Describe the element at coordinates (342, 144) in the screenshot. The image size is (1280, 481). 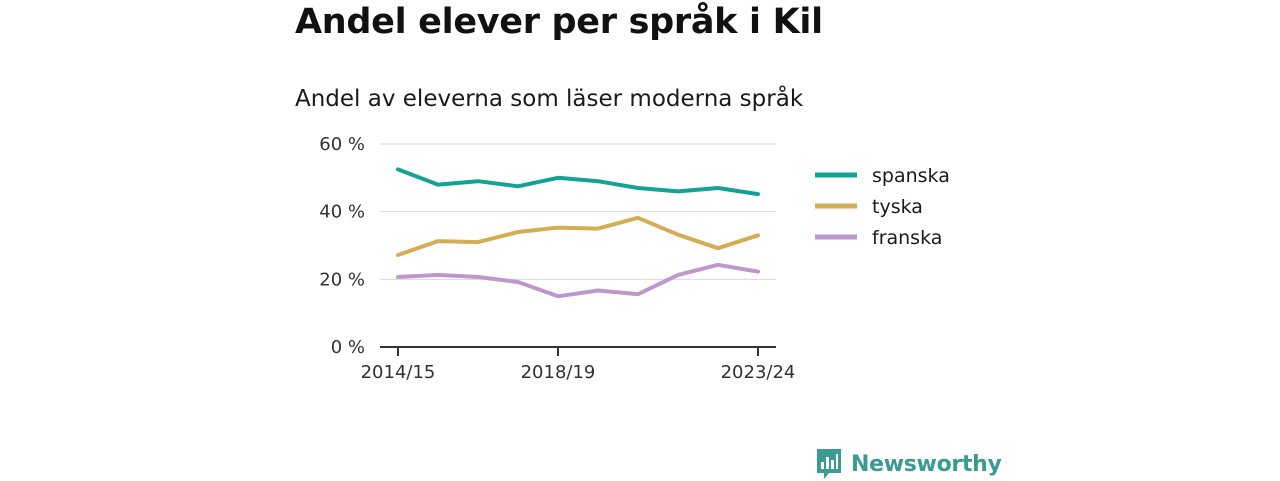
I see `y-tick-label: 60 %` at that location.